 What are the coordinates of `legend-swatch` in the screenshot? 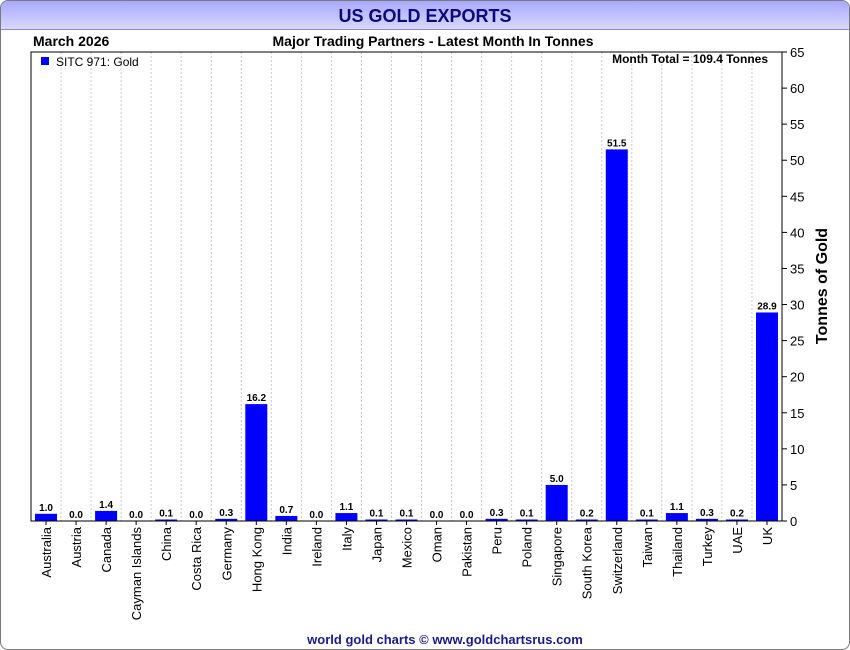 It's located at (45, 61).